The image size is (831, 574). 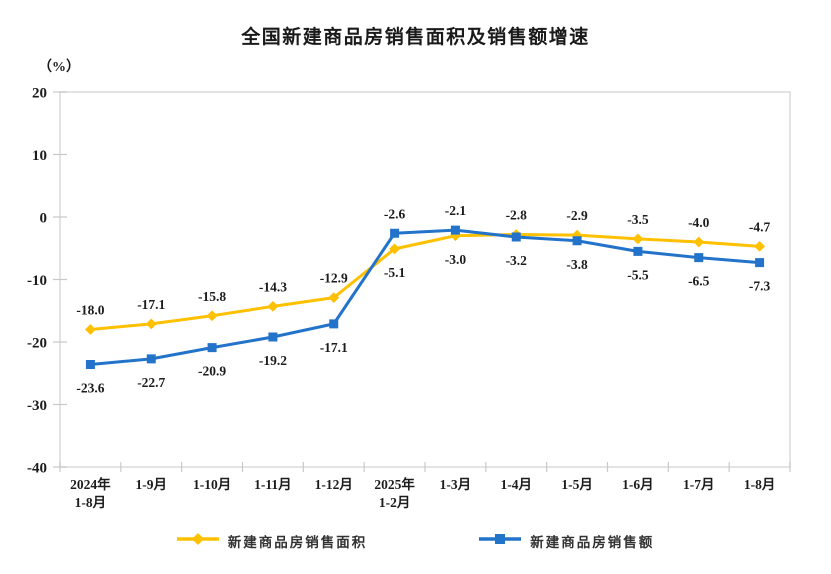 What do you see at coordinates (59, 67) in the screenshot?
I see `y-axis-unit-label: （%）` at bounding box center [59, 67].